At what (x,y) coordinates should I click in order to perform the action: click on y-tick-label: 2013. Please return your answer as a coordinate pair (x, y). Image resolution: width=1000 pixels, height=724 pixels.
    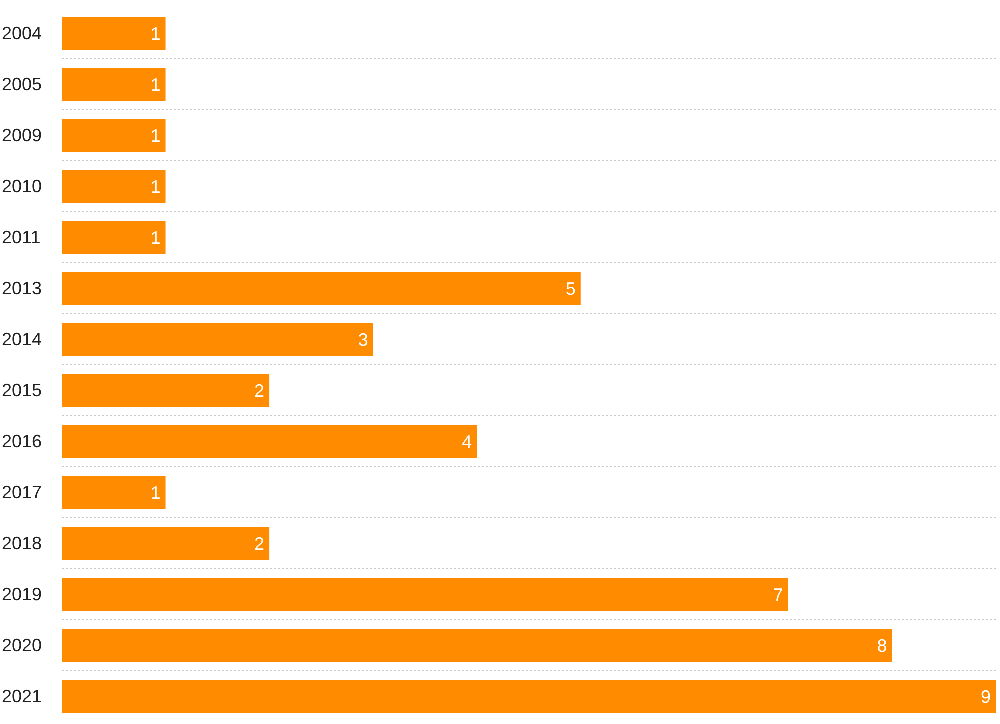
    Looking at the image, I should click on (22, 288).